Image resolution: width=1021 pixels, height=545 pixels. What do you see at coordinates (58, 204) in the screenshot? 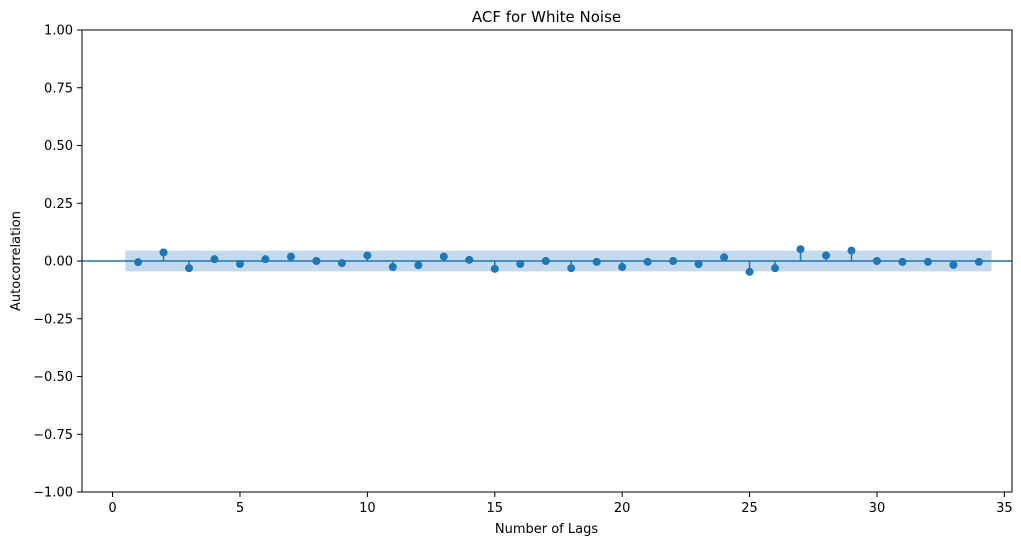
I see `y-tick-label: 0.25` at bounding box center [58, 204].